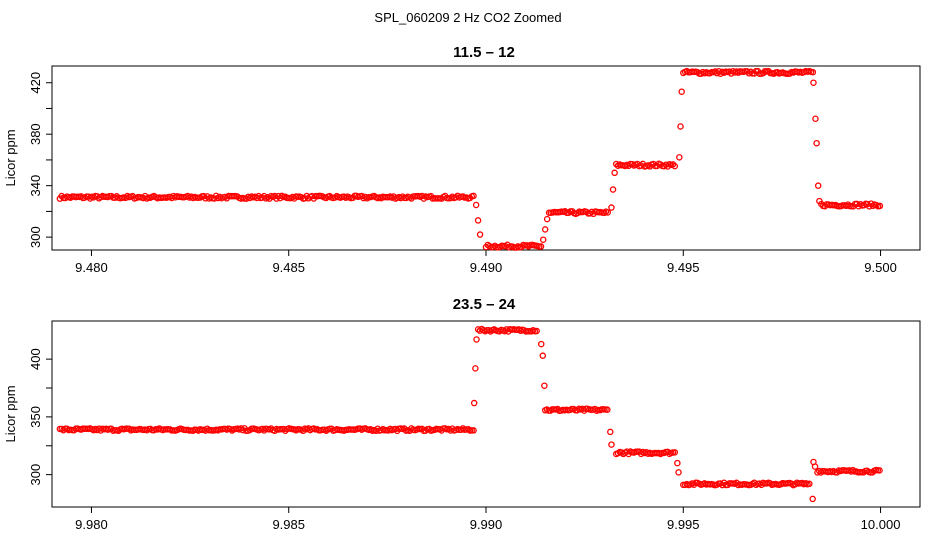 The image size is (936, 540). I want to click on x-tick-label: 9.490, so click(486, 267).